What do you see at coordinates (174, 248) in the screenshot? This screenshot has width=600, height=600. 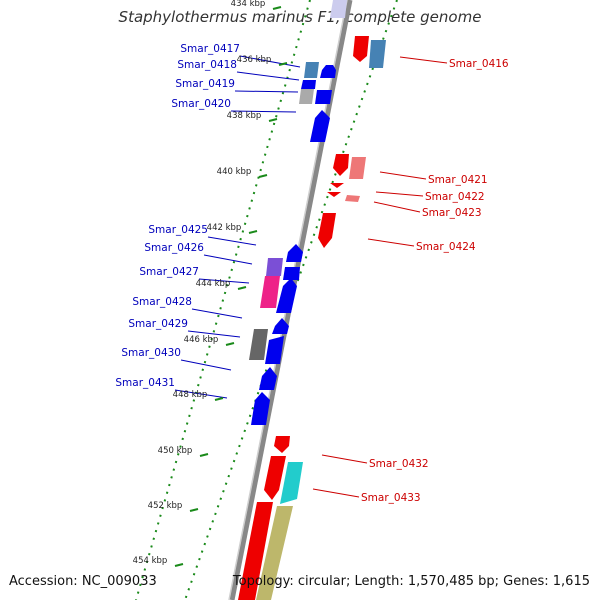 I see `gene-label-forward: Smar_0426` at bounding box center [174, 248].